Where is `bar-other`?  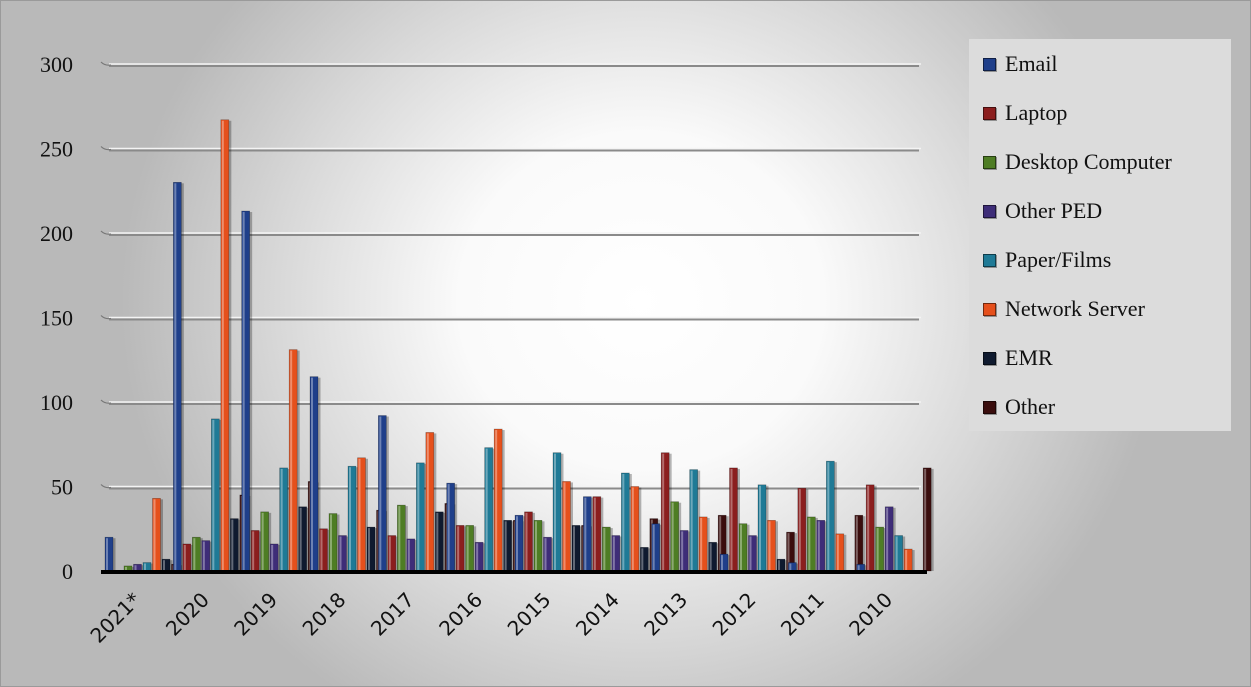
bar-other is located at coordinates (927, 519).